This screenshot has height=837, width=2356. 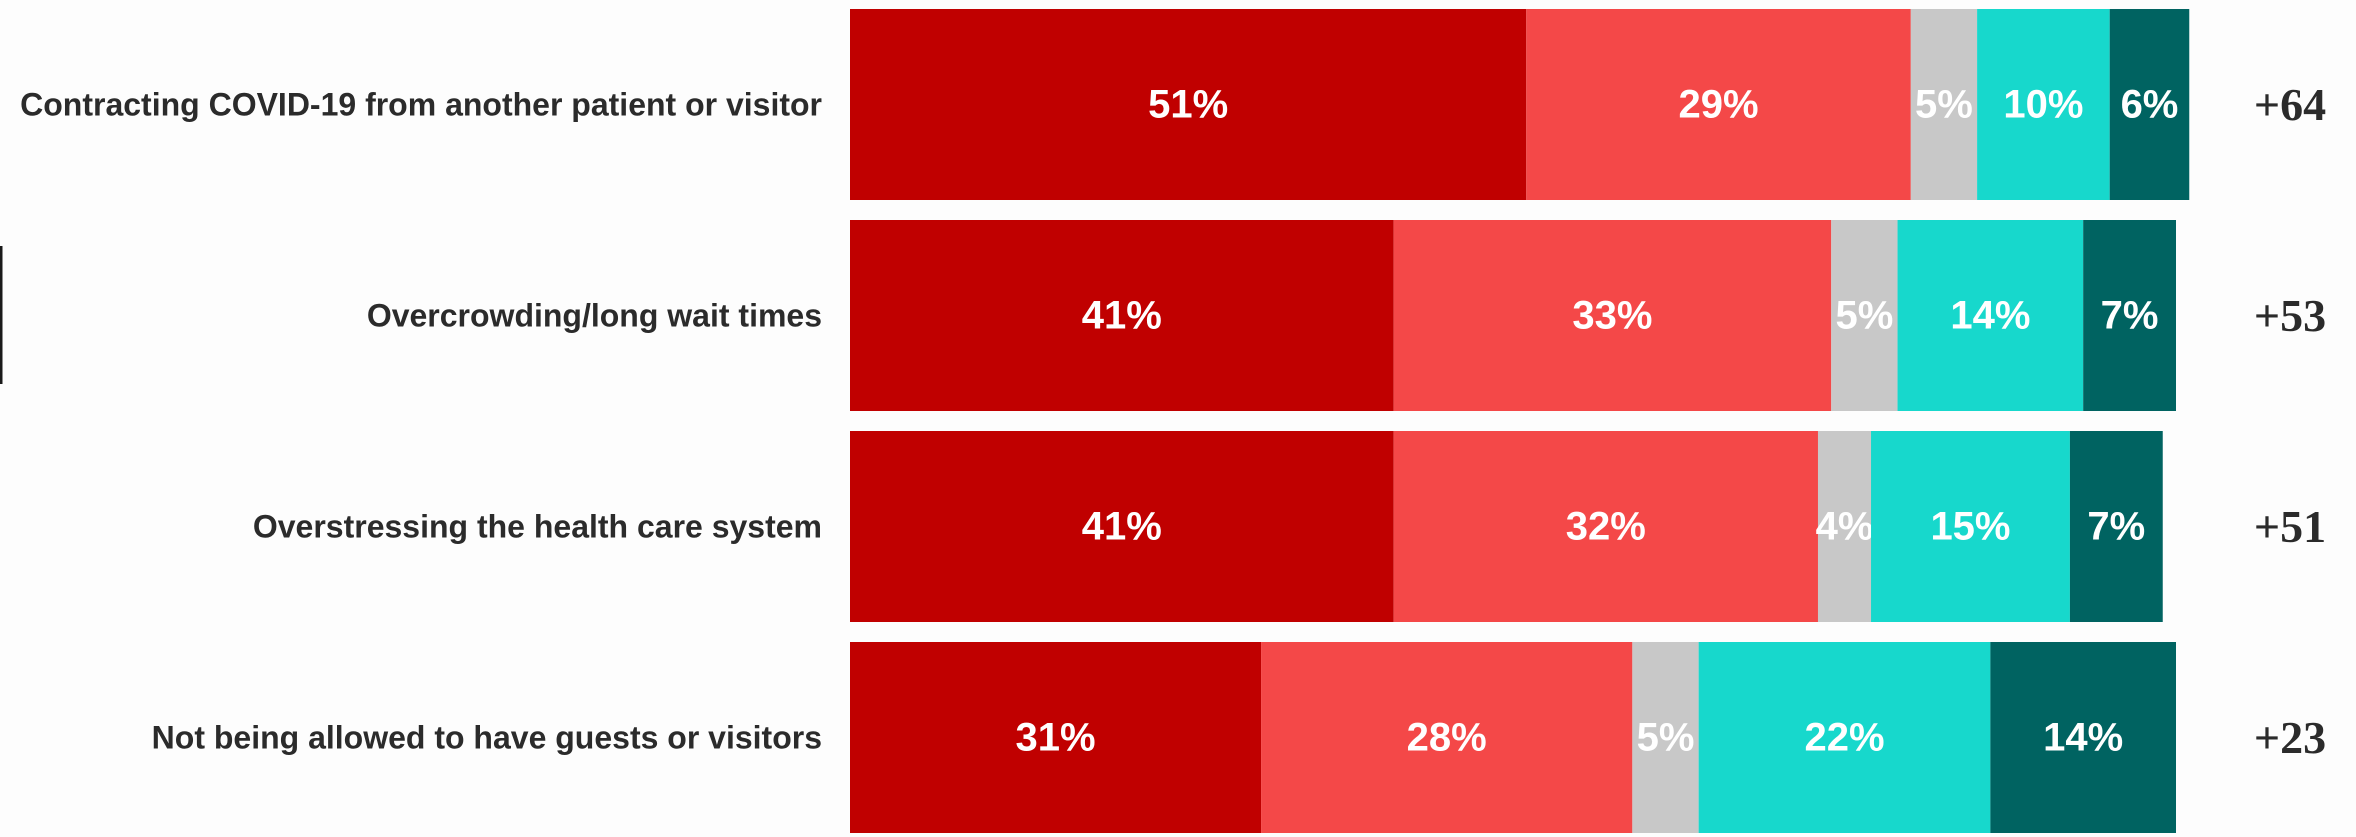 I want to click on data-label: 22%, so click(x=1844, y=738).